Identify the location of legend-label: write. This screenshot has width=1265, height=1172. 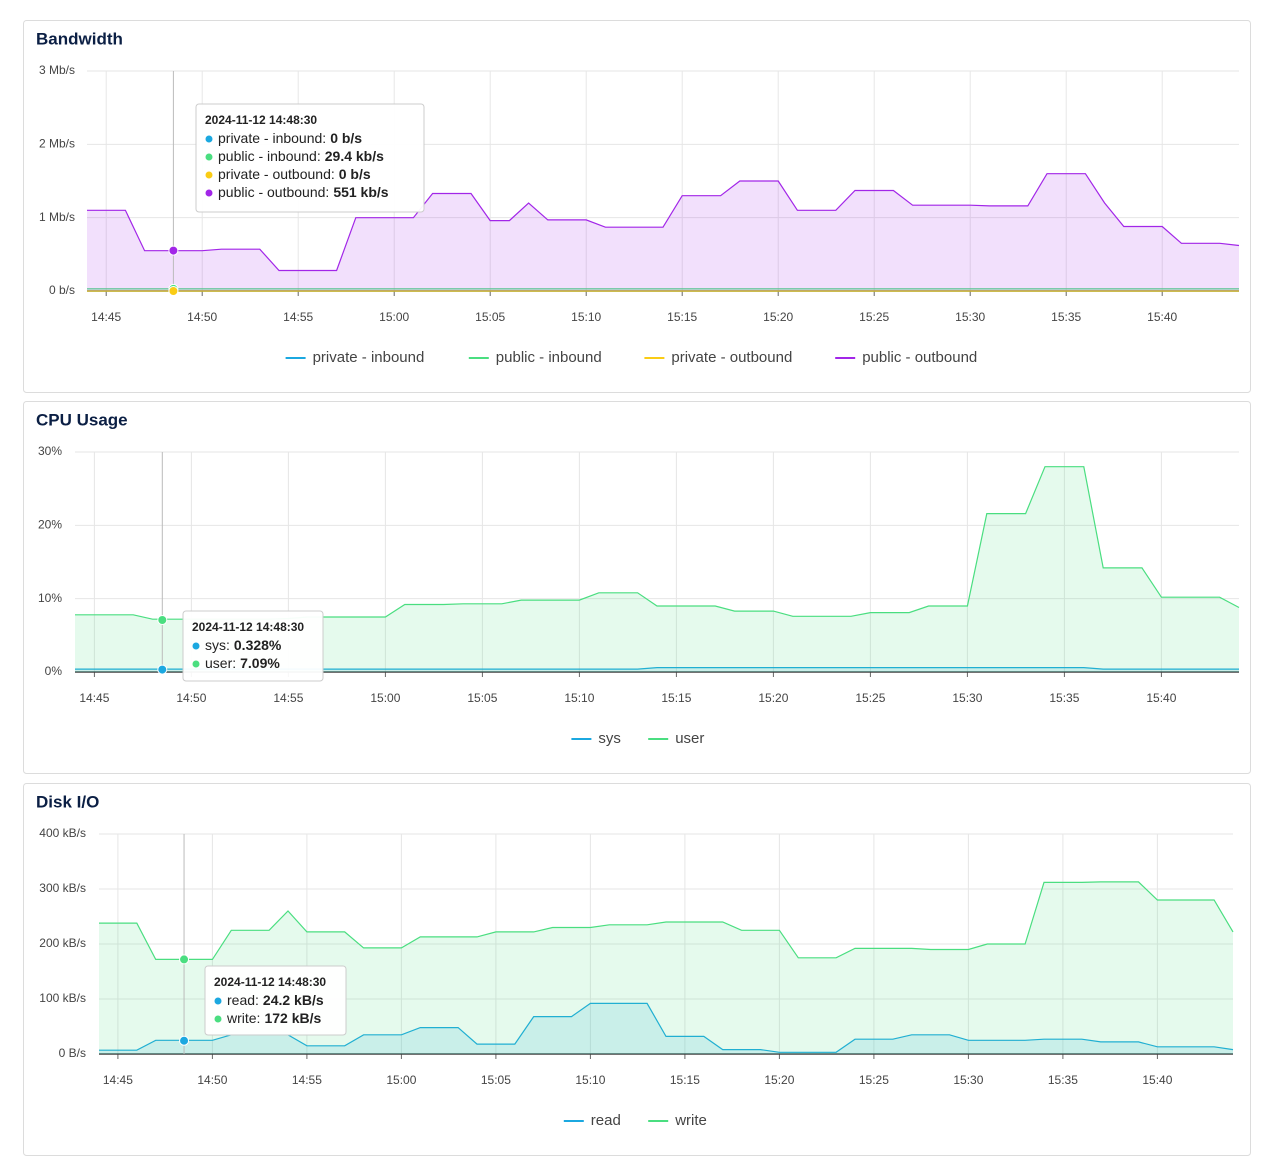
(690, 1120).